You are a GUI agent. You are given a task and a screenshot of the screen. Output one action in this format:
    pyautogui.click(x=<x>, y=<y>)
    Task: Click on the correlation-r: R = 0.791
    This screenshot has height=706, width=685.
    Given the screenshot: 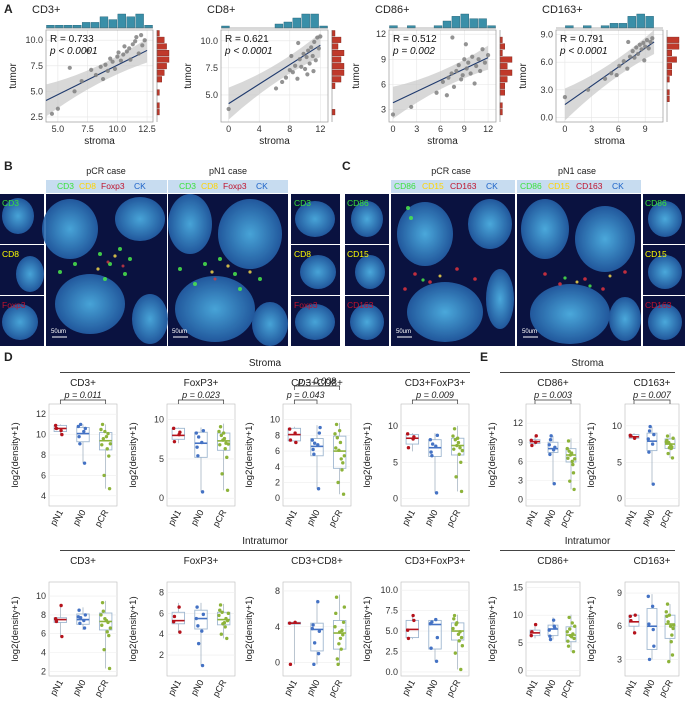 What is the action you would take?
    pyautogui.click(x=582, y=39)
    